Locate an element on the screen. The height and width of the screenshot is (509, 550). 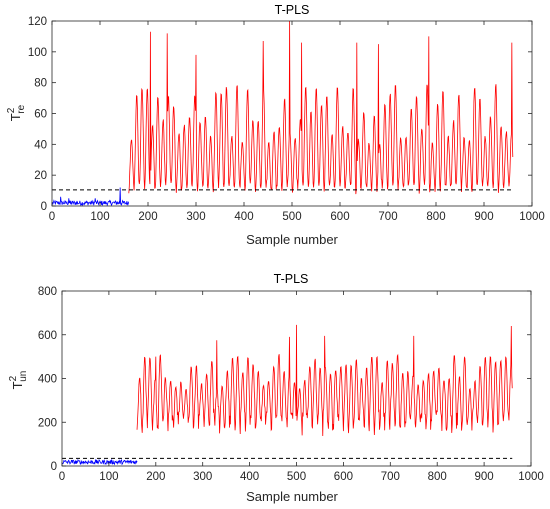
y-tick-label: 100 is located at coordinates (37, 53).